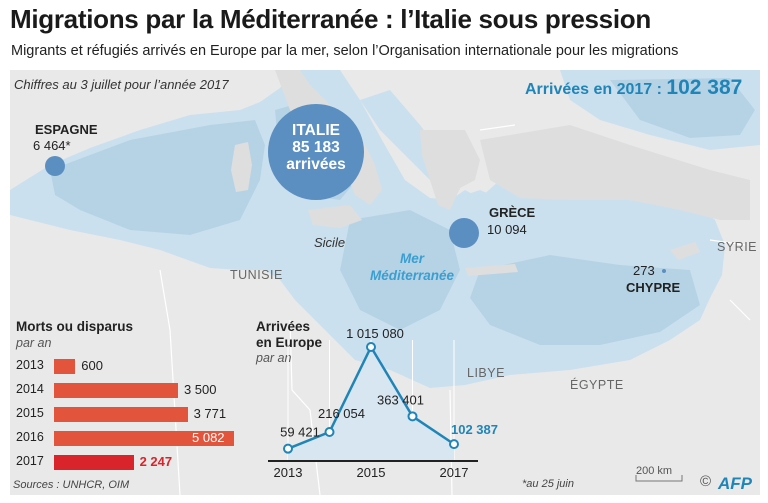 This screenshot has height=503, width=768. What do you see at coordinates (316, 164) in the screenshot?
I see `italy-unit: arrivées` at bounding box center [316, 164].